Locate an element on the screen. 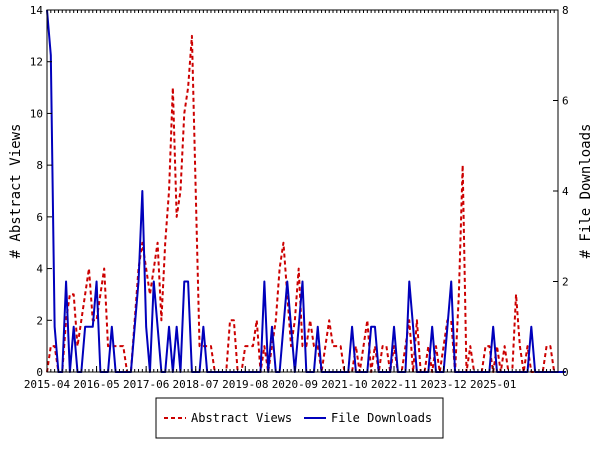 This screenshot has width=600, height=450. left-y-tick-label: 8 is located at coordinates (39, 165).